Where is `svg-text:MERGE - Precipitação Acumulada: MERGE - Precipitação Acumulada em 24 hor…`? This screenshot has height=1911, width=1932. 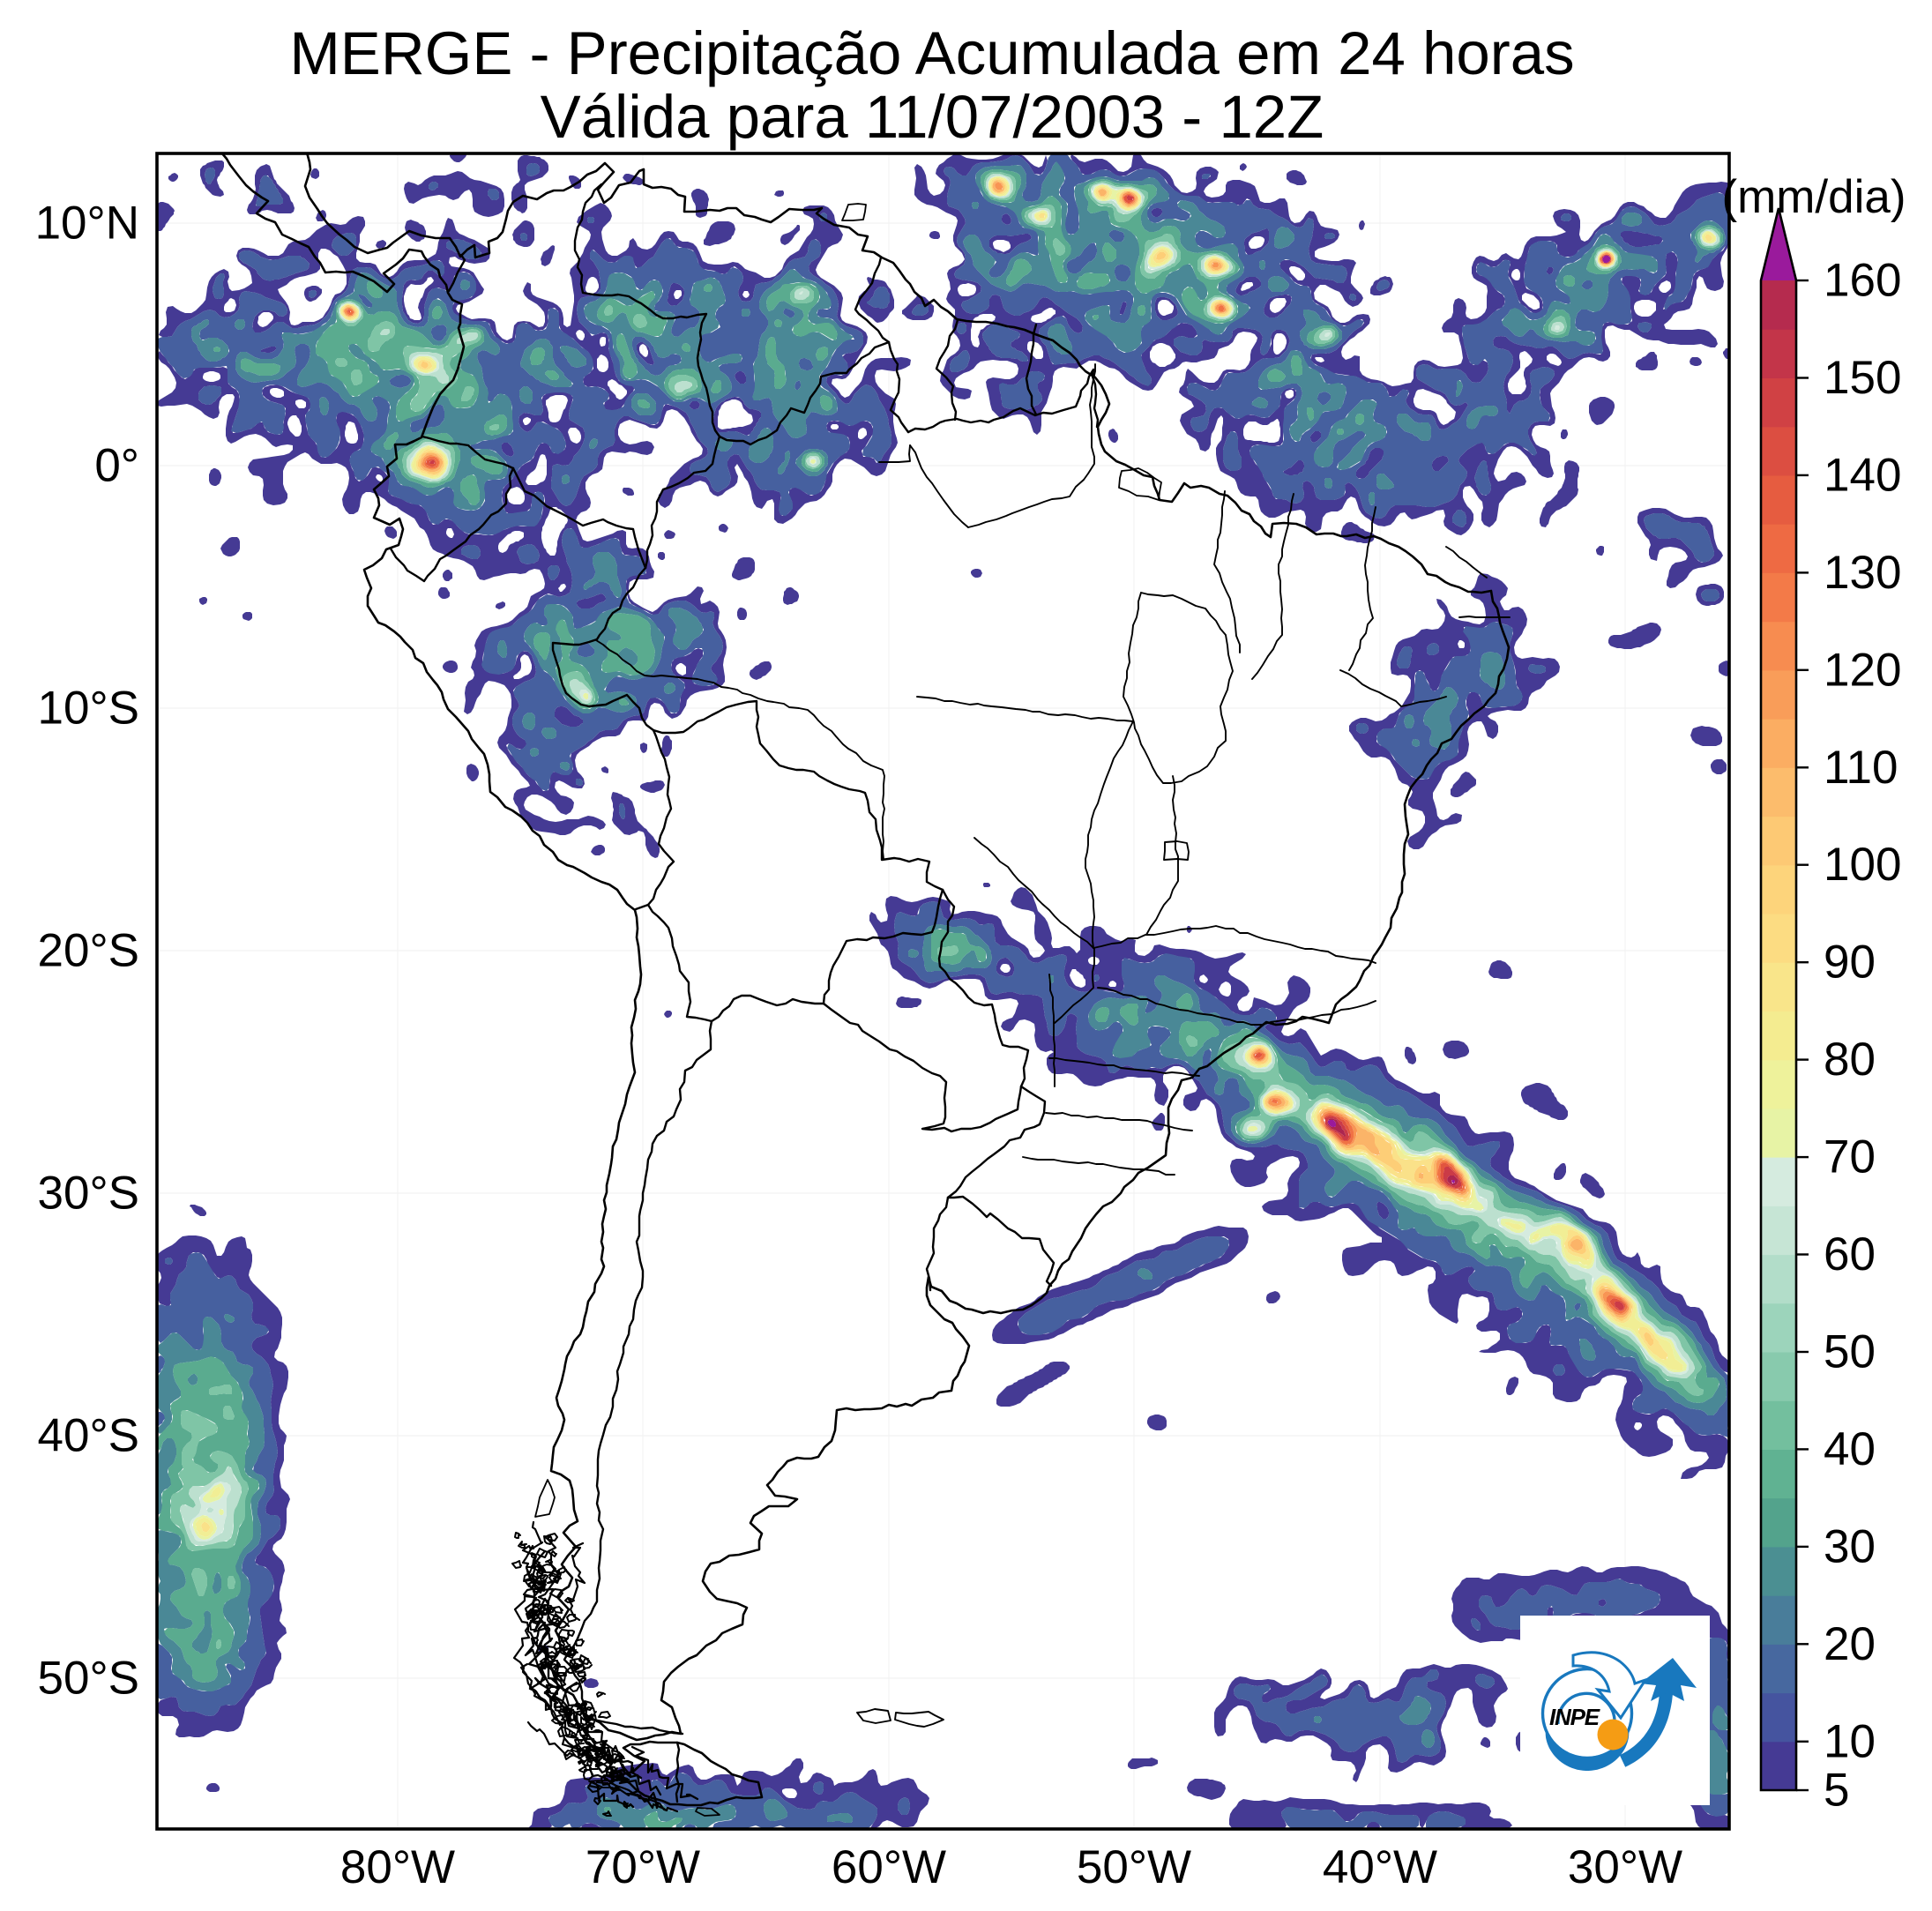
svg-text:MERGE - Precipitação Acumulada: MERGE - Precipitação Acumulada em 24 hor… is located at coordinates (931, 53).